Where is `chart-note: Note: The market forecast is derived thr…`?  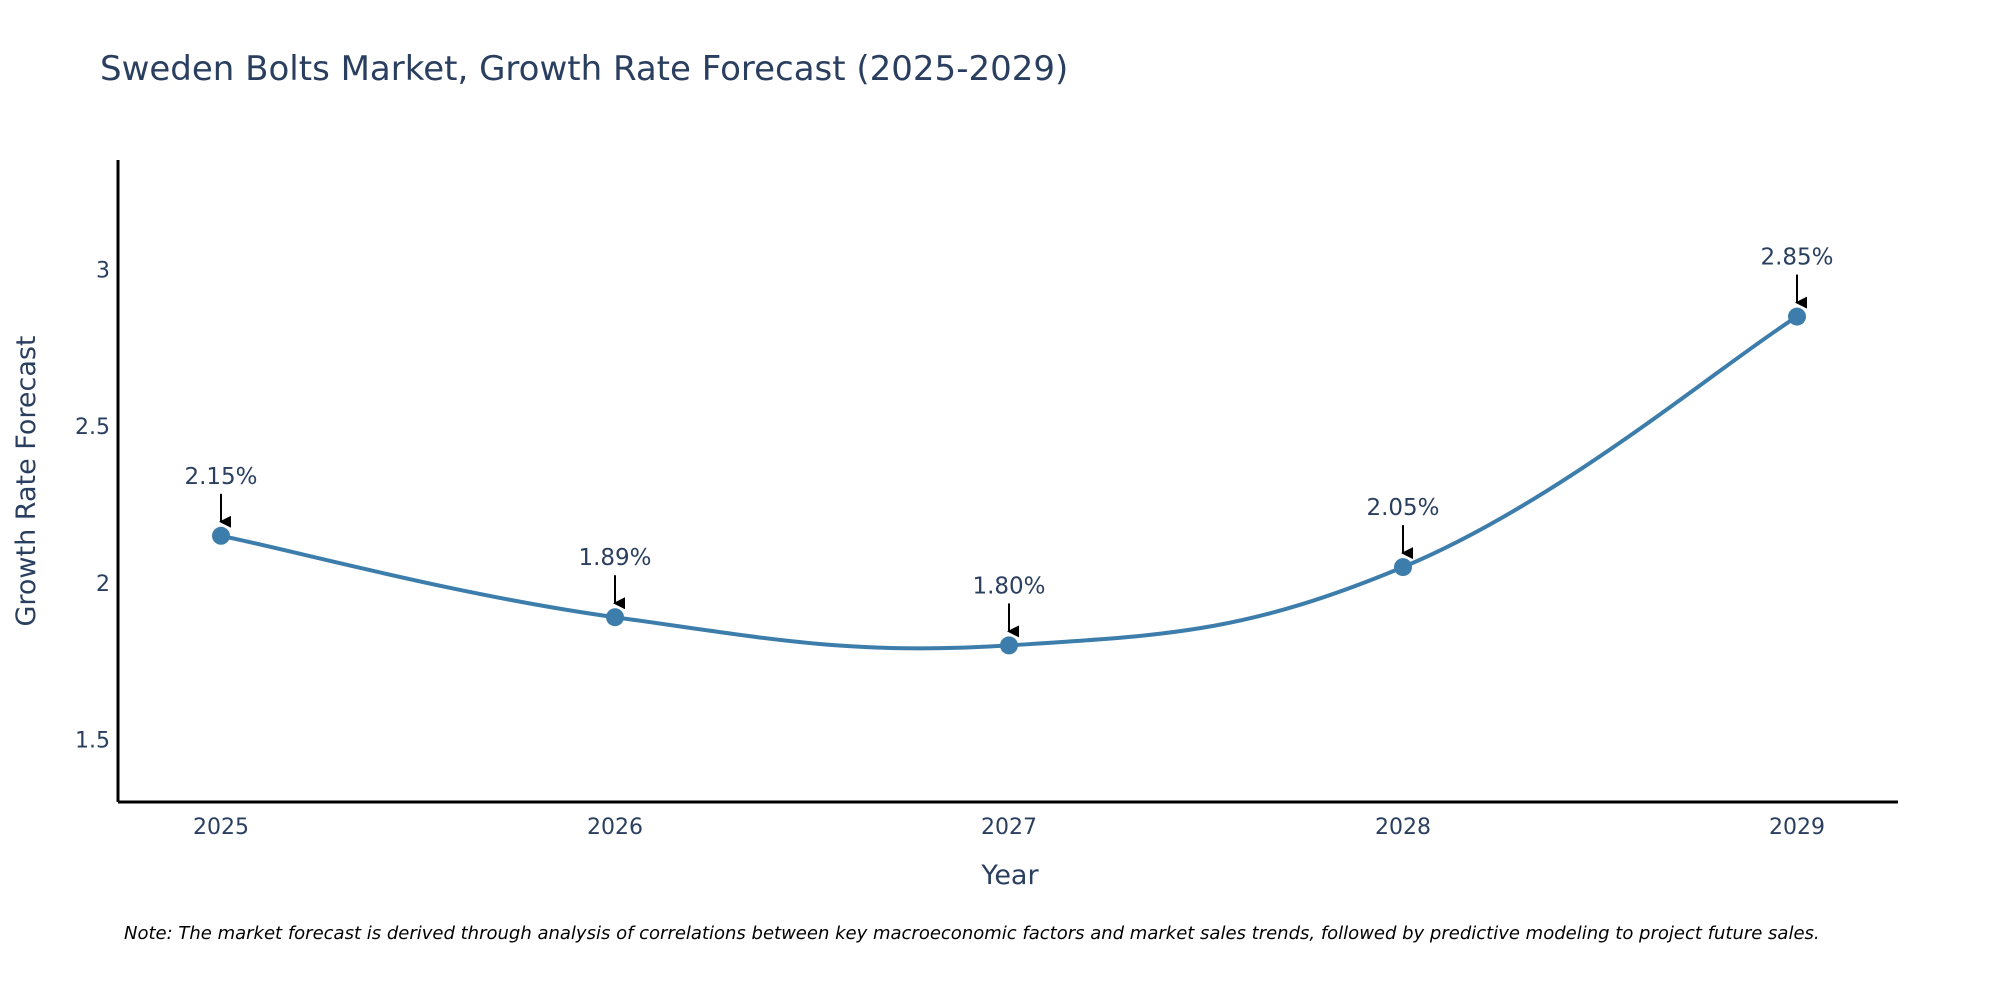 chart-note: Note: The market forecast is derived thr… is located at coordinates (972, 933).